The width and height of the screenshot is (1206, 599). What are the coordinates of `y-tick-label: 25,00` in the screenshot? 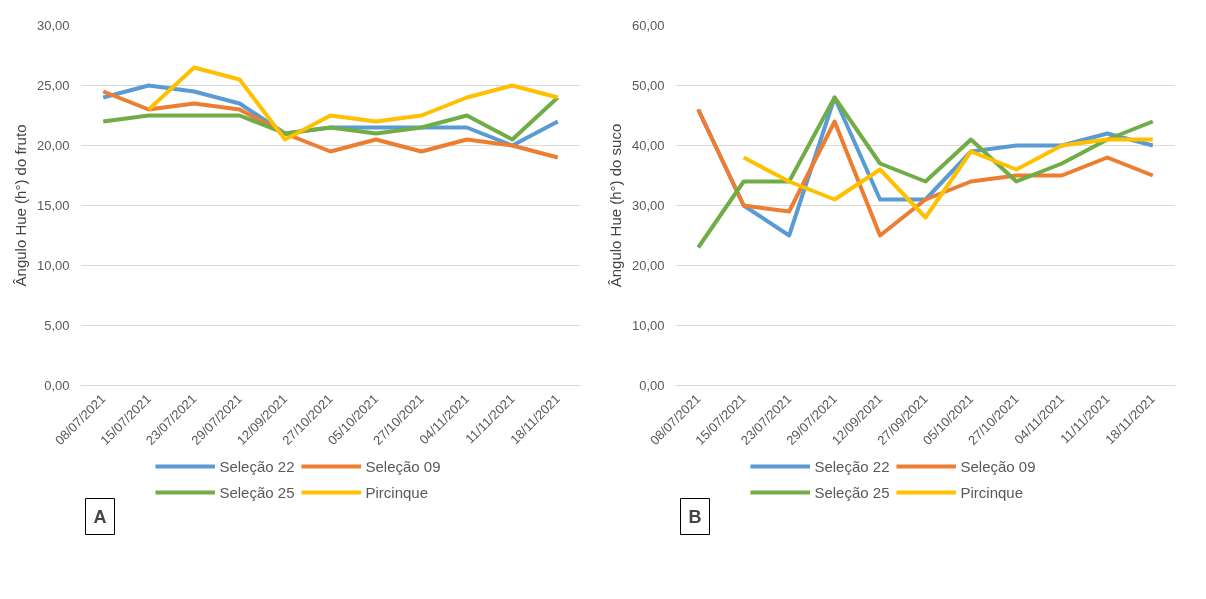 It's located at (53, 85).